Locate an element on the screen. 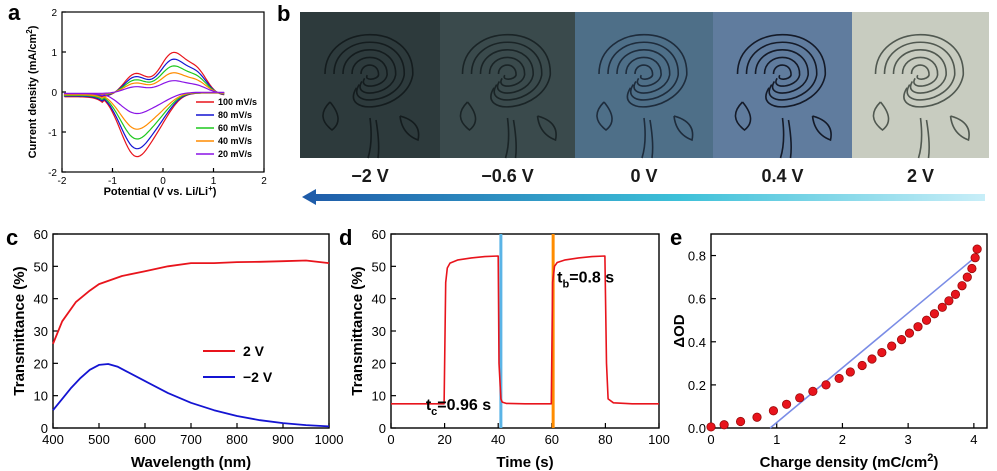  y-tick-label: -1 is located at coordinates (52, 133).